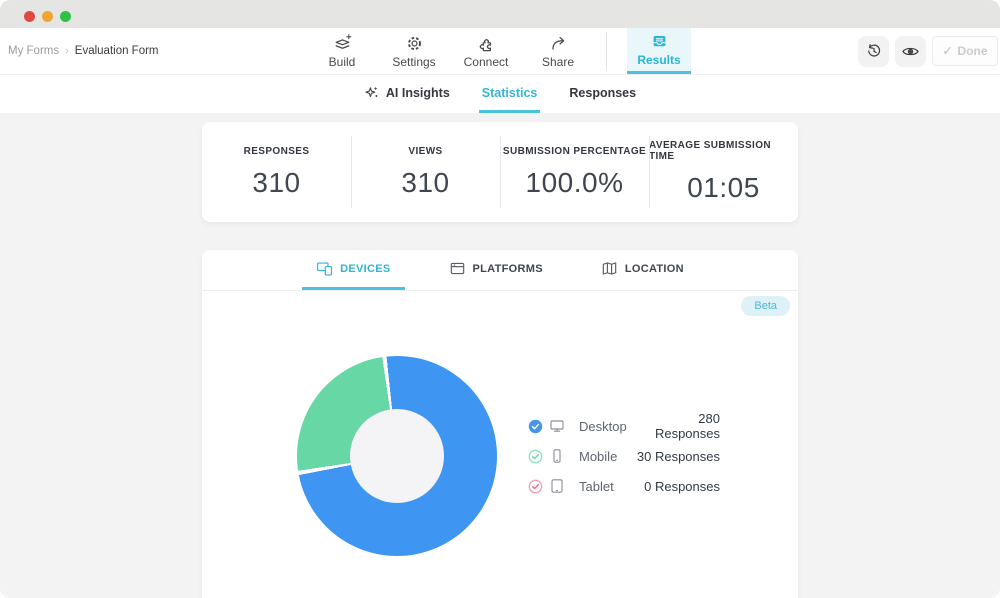  I want to click on preview-button, so click(910, 51).